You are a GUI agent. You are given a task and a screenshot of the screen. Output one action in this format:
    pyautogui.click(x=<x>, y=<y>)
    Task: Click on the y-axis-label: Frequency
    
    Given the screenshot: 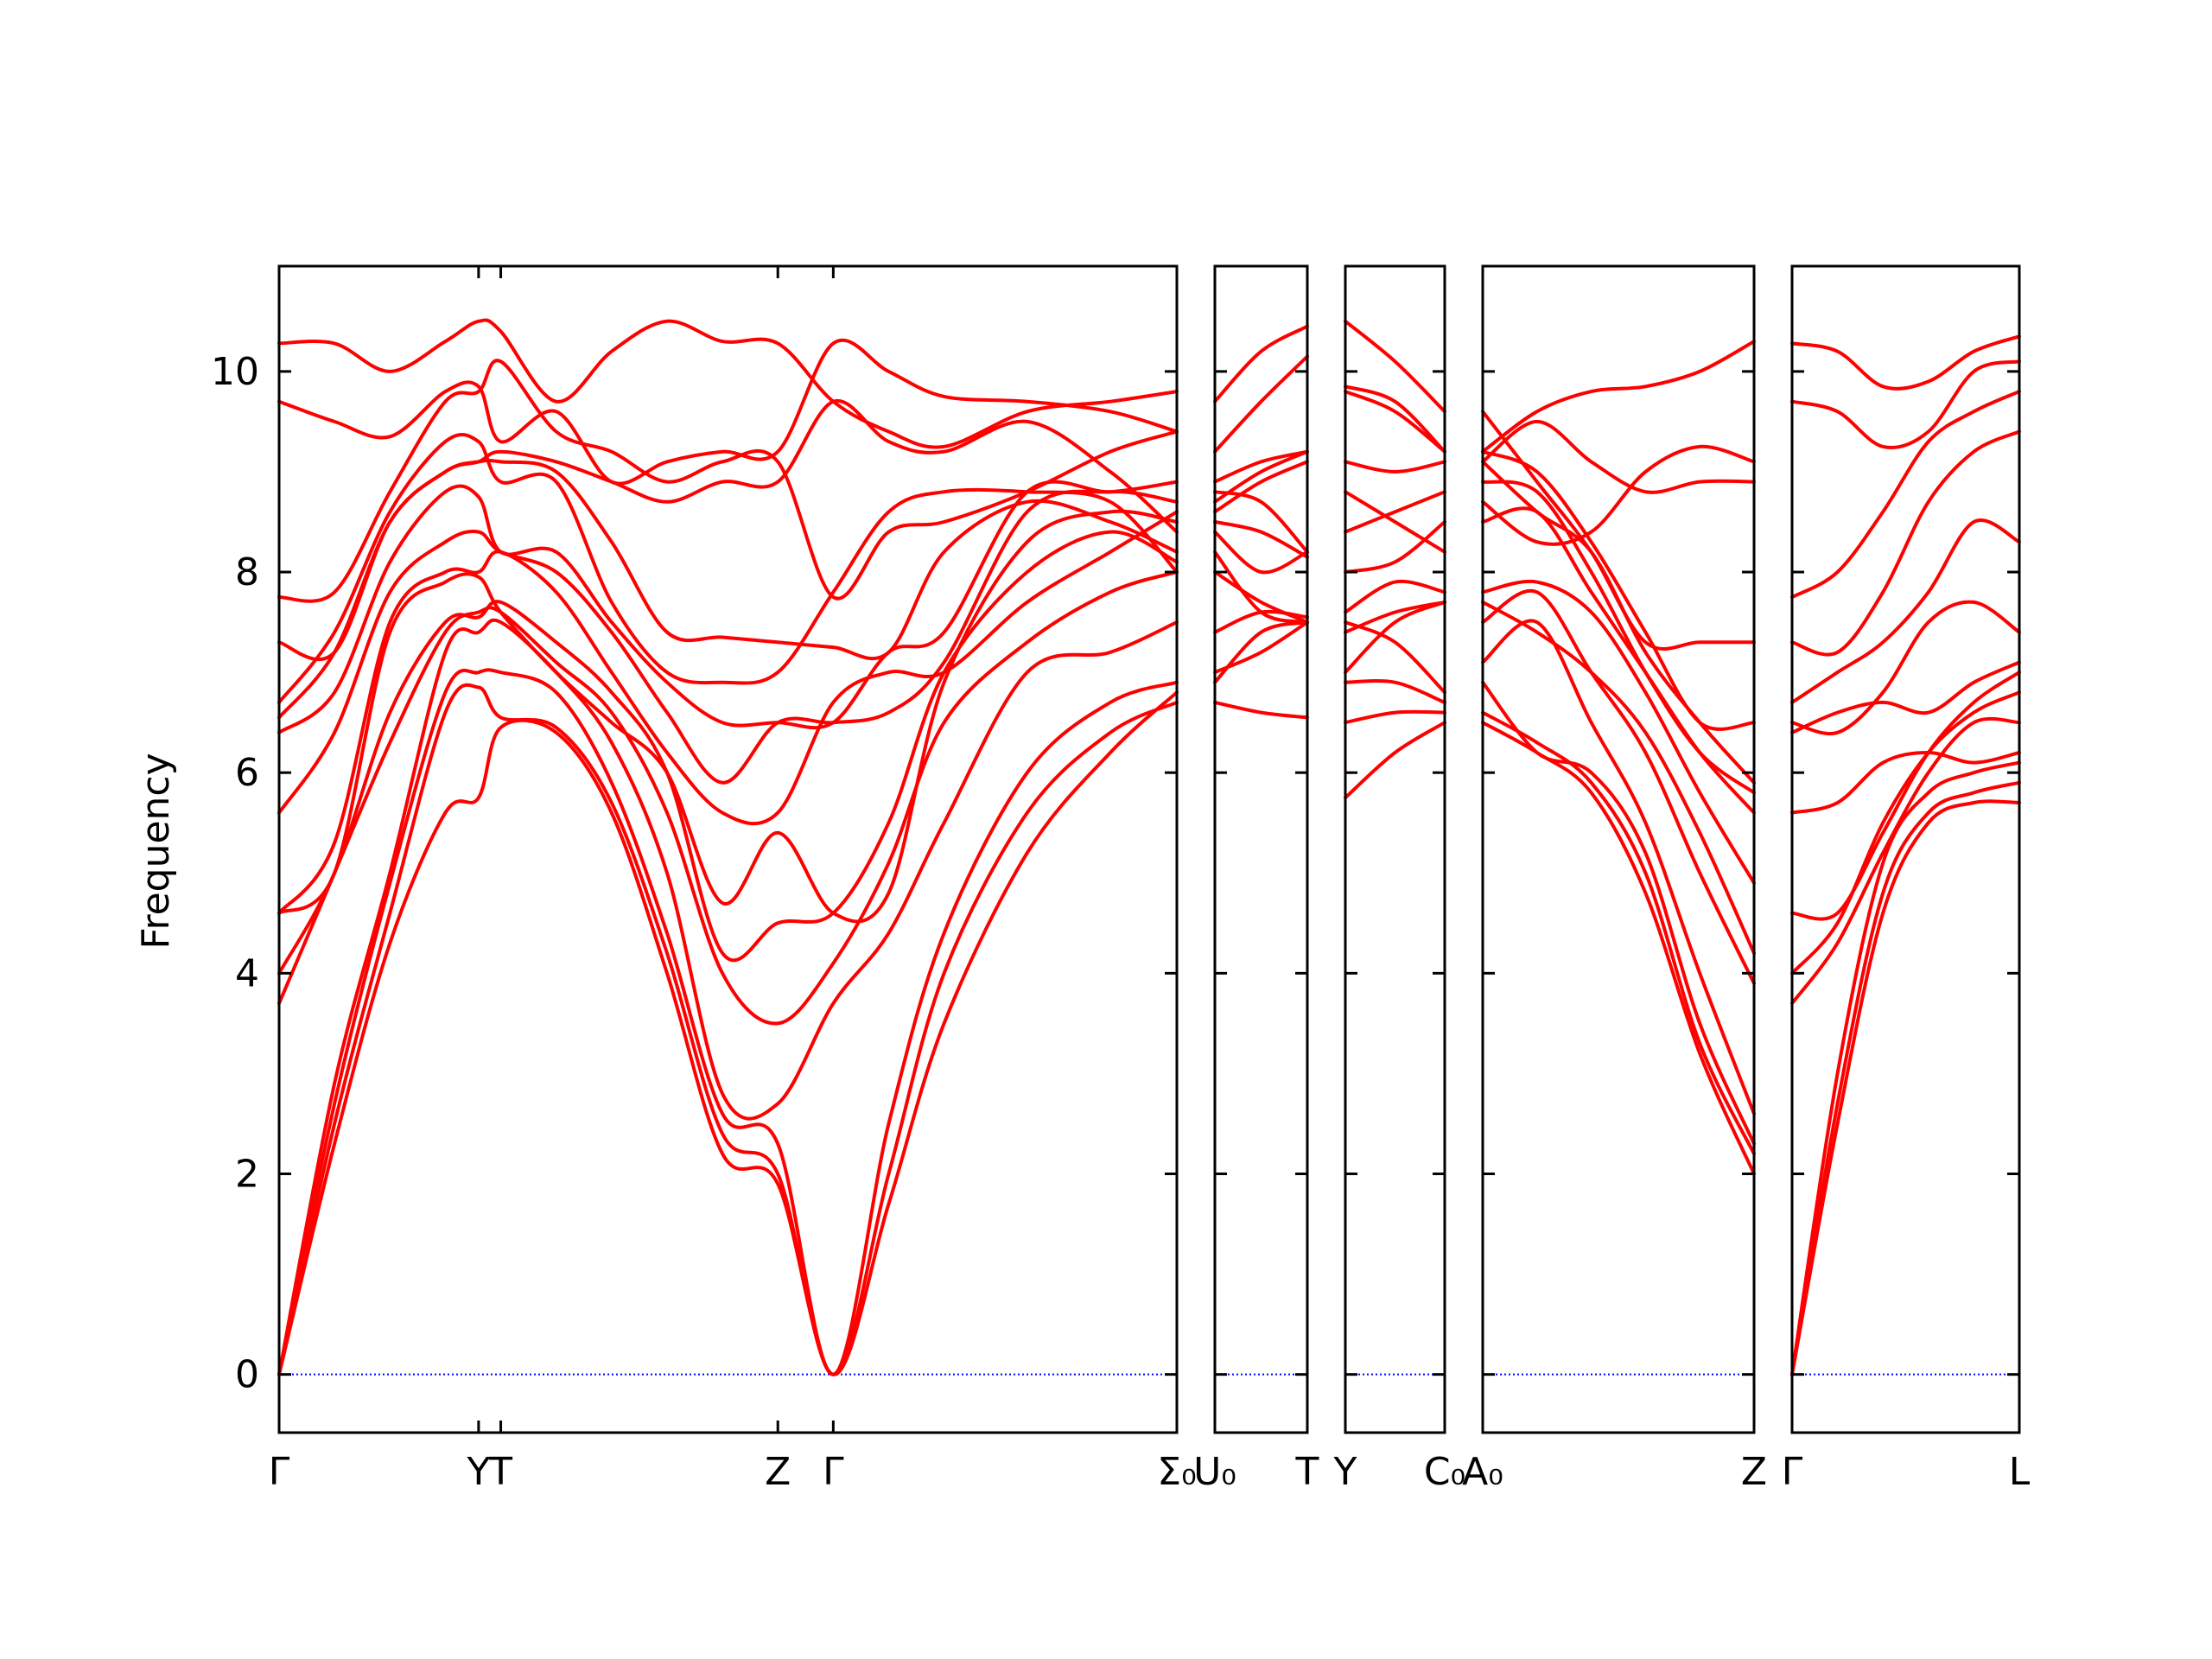 What is the action you would take?
    pyautogui.click(x=156, y=851)
    